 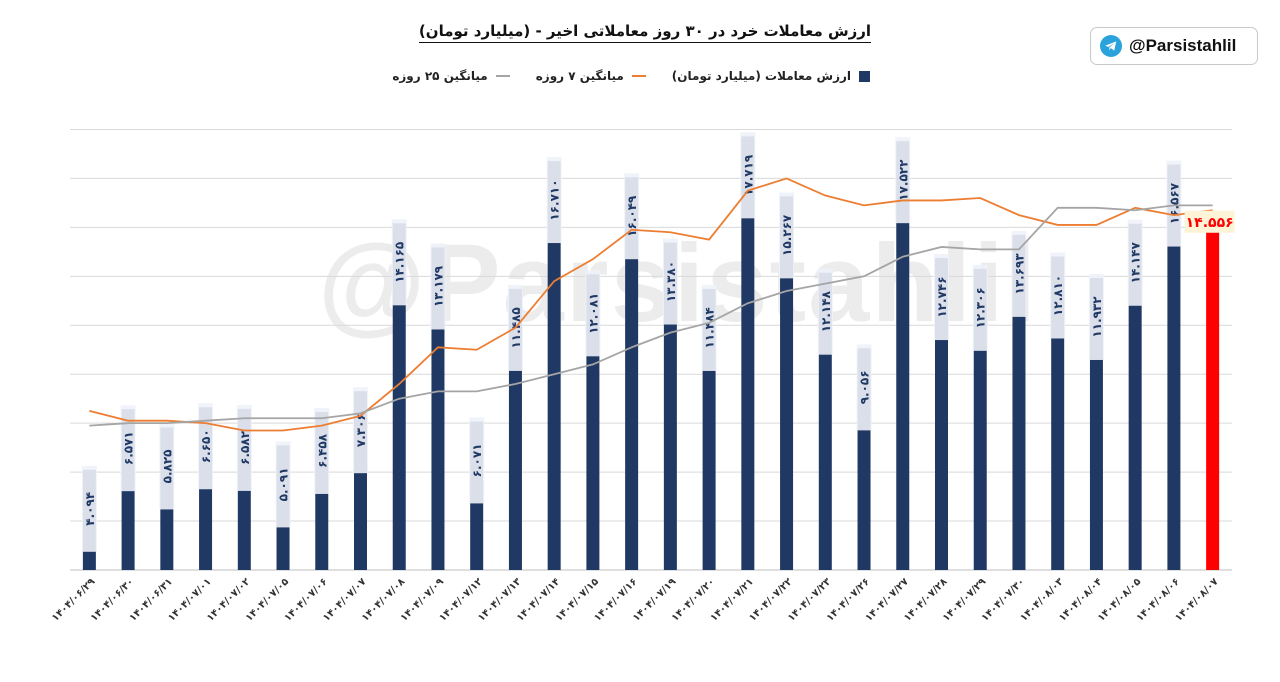 What do you see at coordinates (502, 76) in the screenshot?
I see `legend-swatch-ma25` at bounding box center [502, 76].